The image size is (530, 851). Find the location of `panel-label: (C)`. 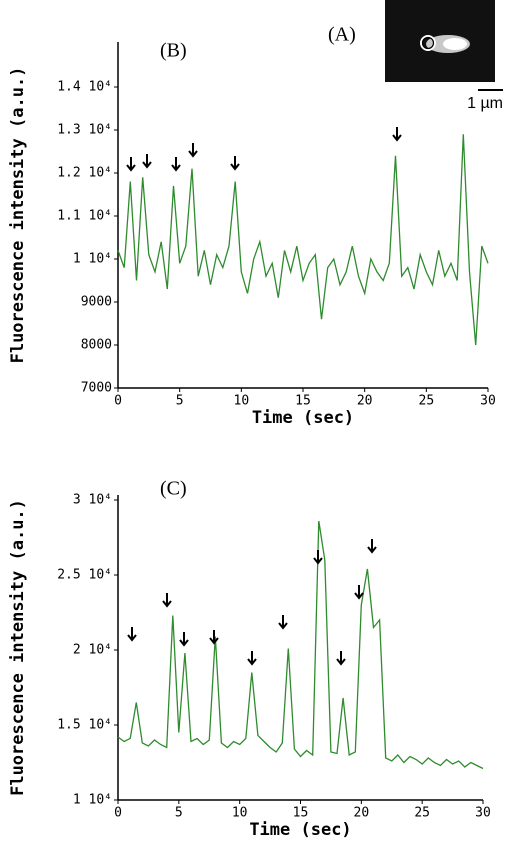

panel-label: (C) is located at coordinates (173, 489).